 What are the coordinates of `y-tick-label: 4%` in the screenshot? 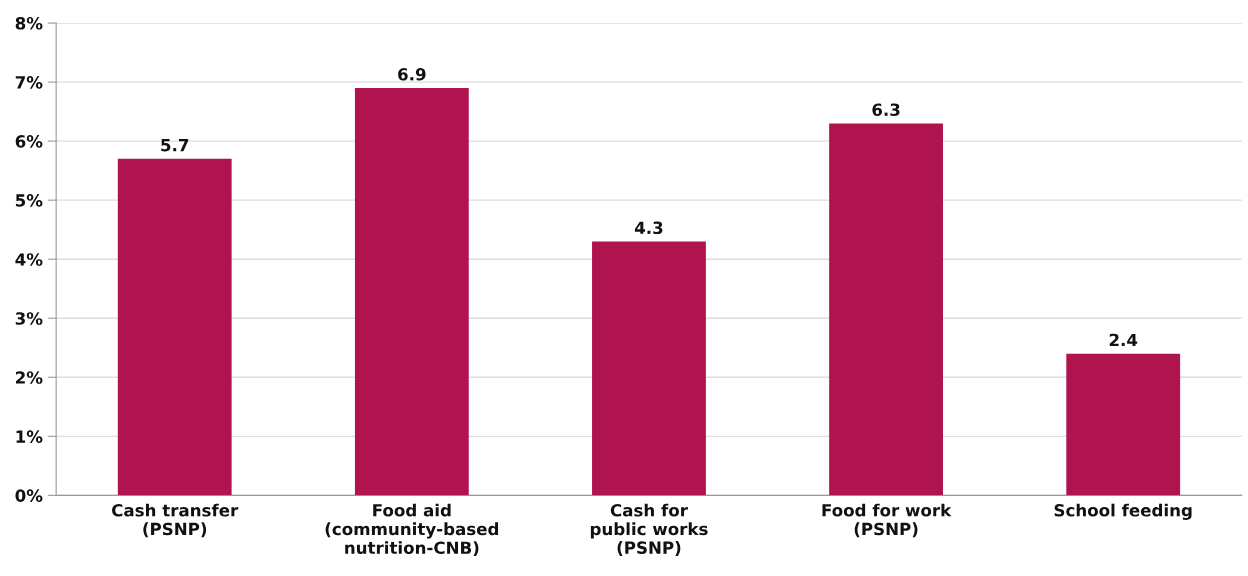 It's located at (29, 259).